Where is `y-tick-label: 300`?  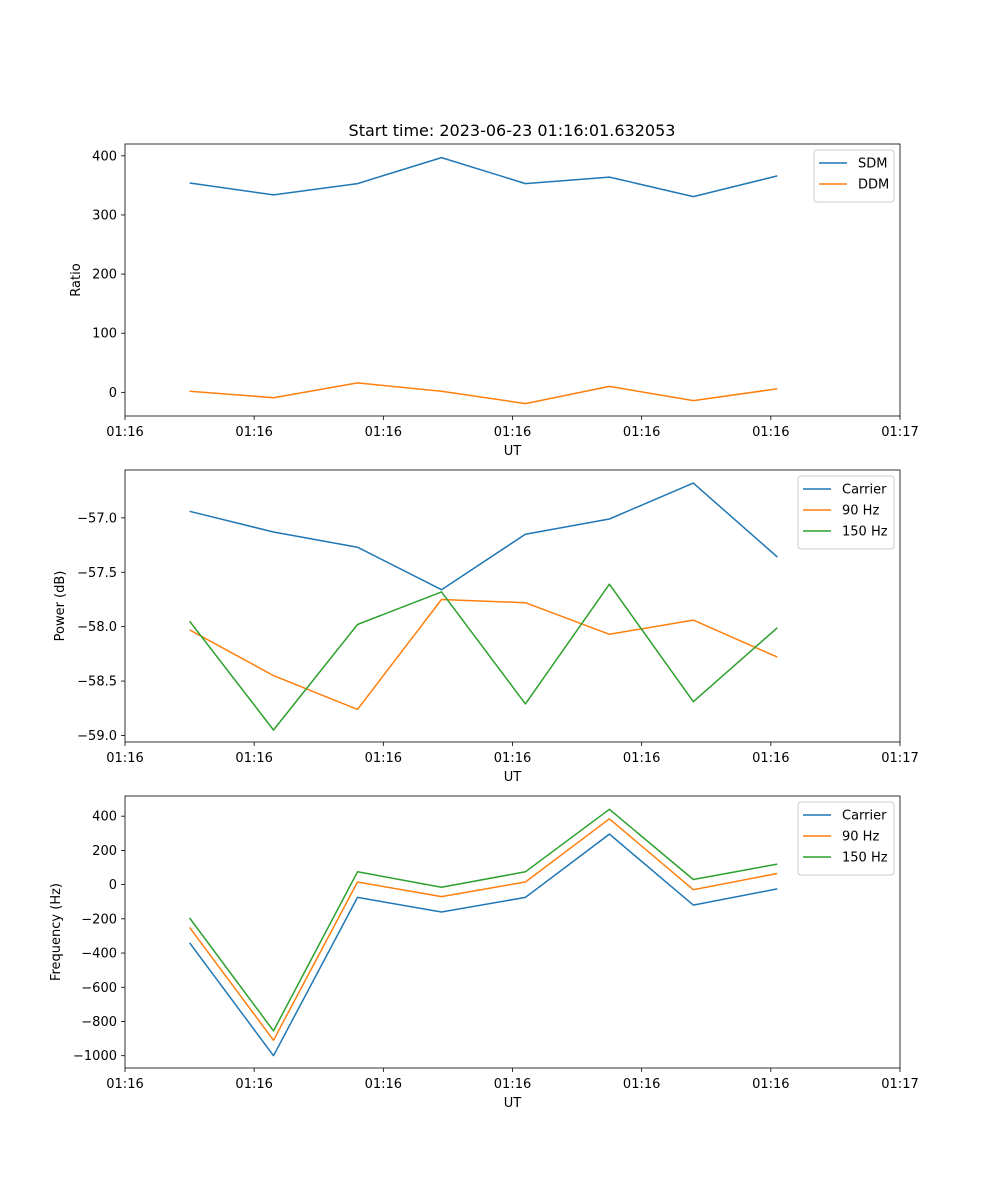
y-tick-label: 300 is located at coordinates (104, 215).